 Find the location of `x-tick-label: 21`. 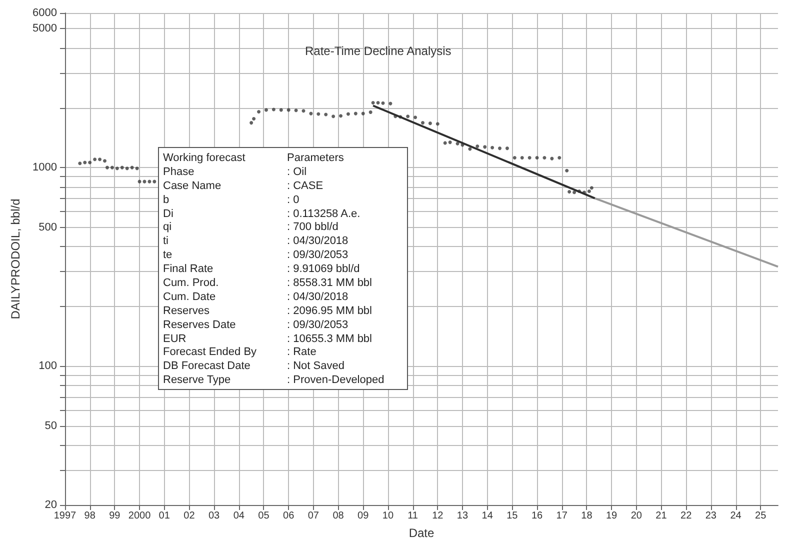

x-tick-label: 21 is located at coordinates (662, 516).